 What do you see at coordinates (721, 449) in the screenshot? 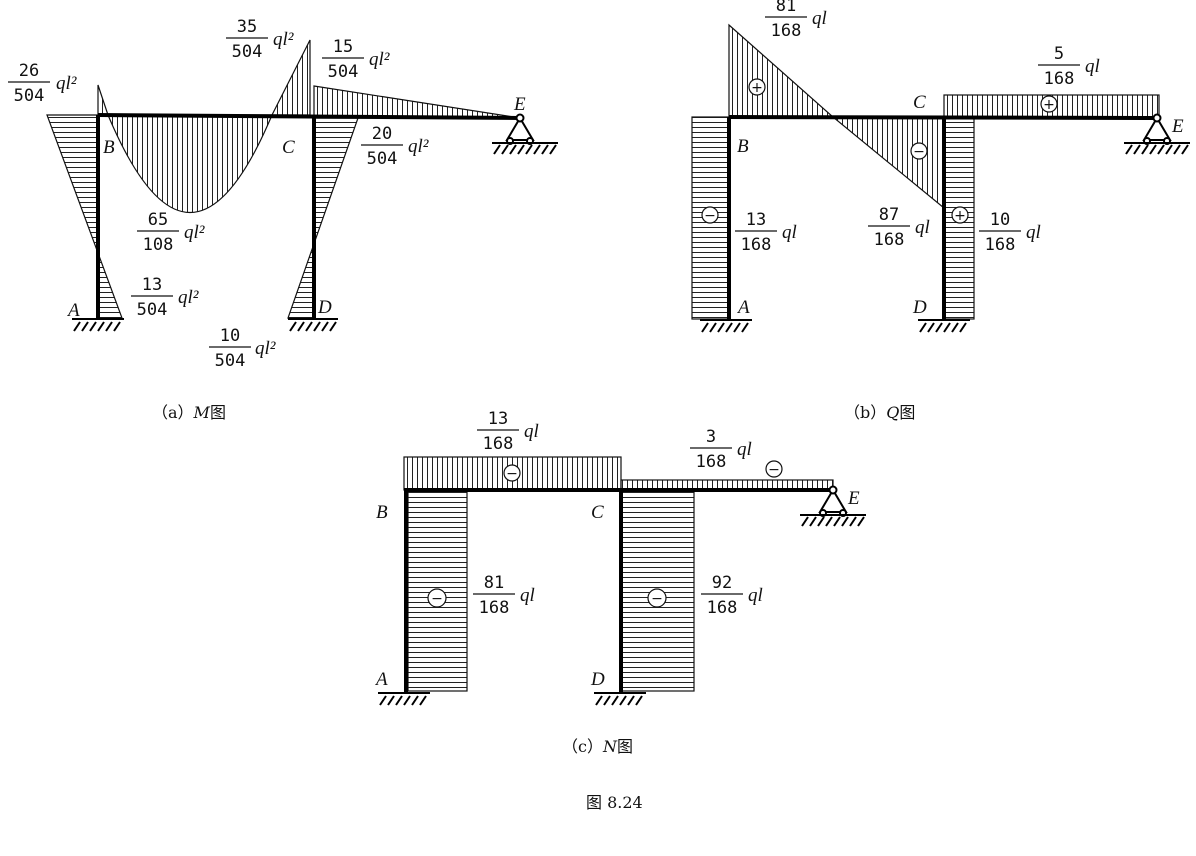
I see `value-label: 3 168 ql` at bounding box center [721, 449].